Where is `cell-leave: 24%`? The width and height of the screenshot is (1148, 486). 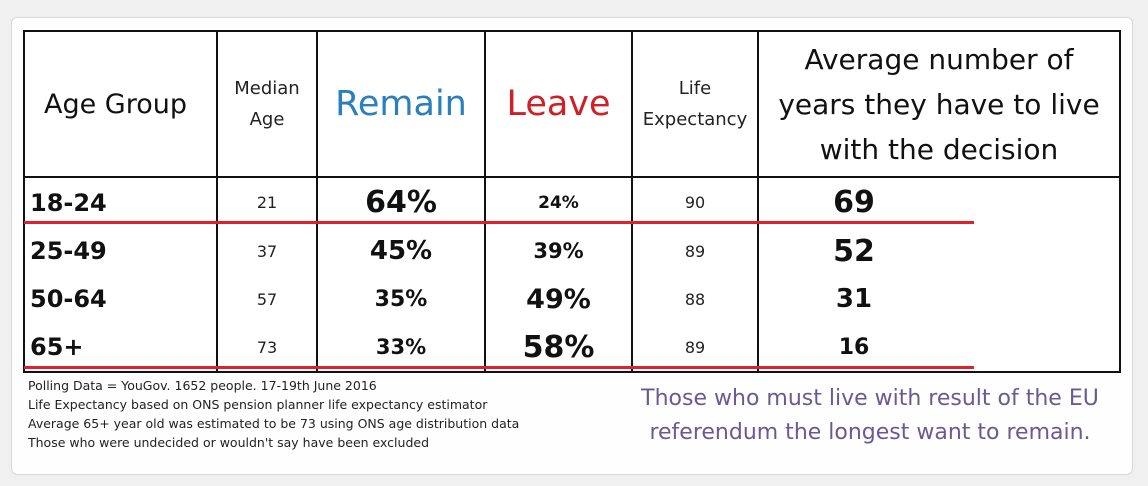 cell-leave: 24% is located at coordinates (558, 202).